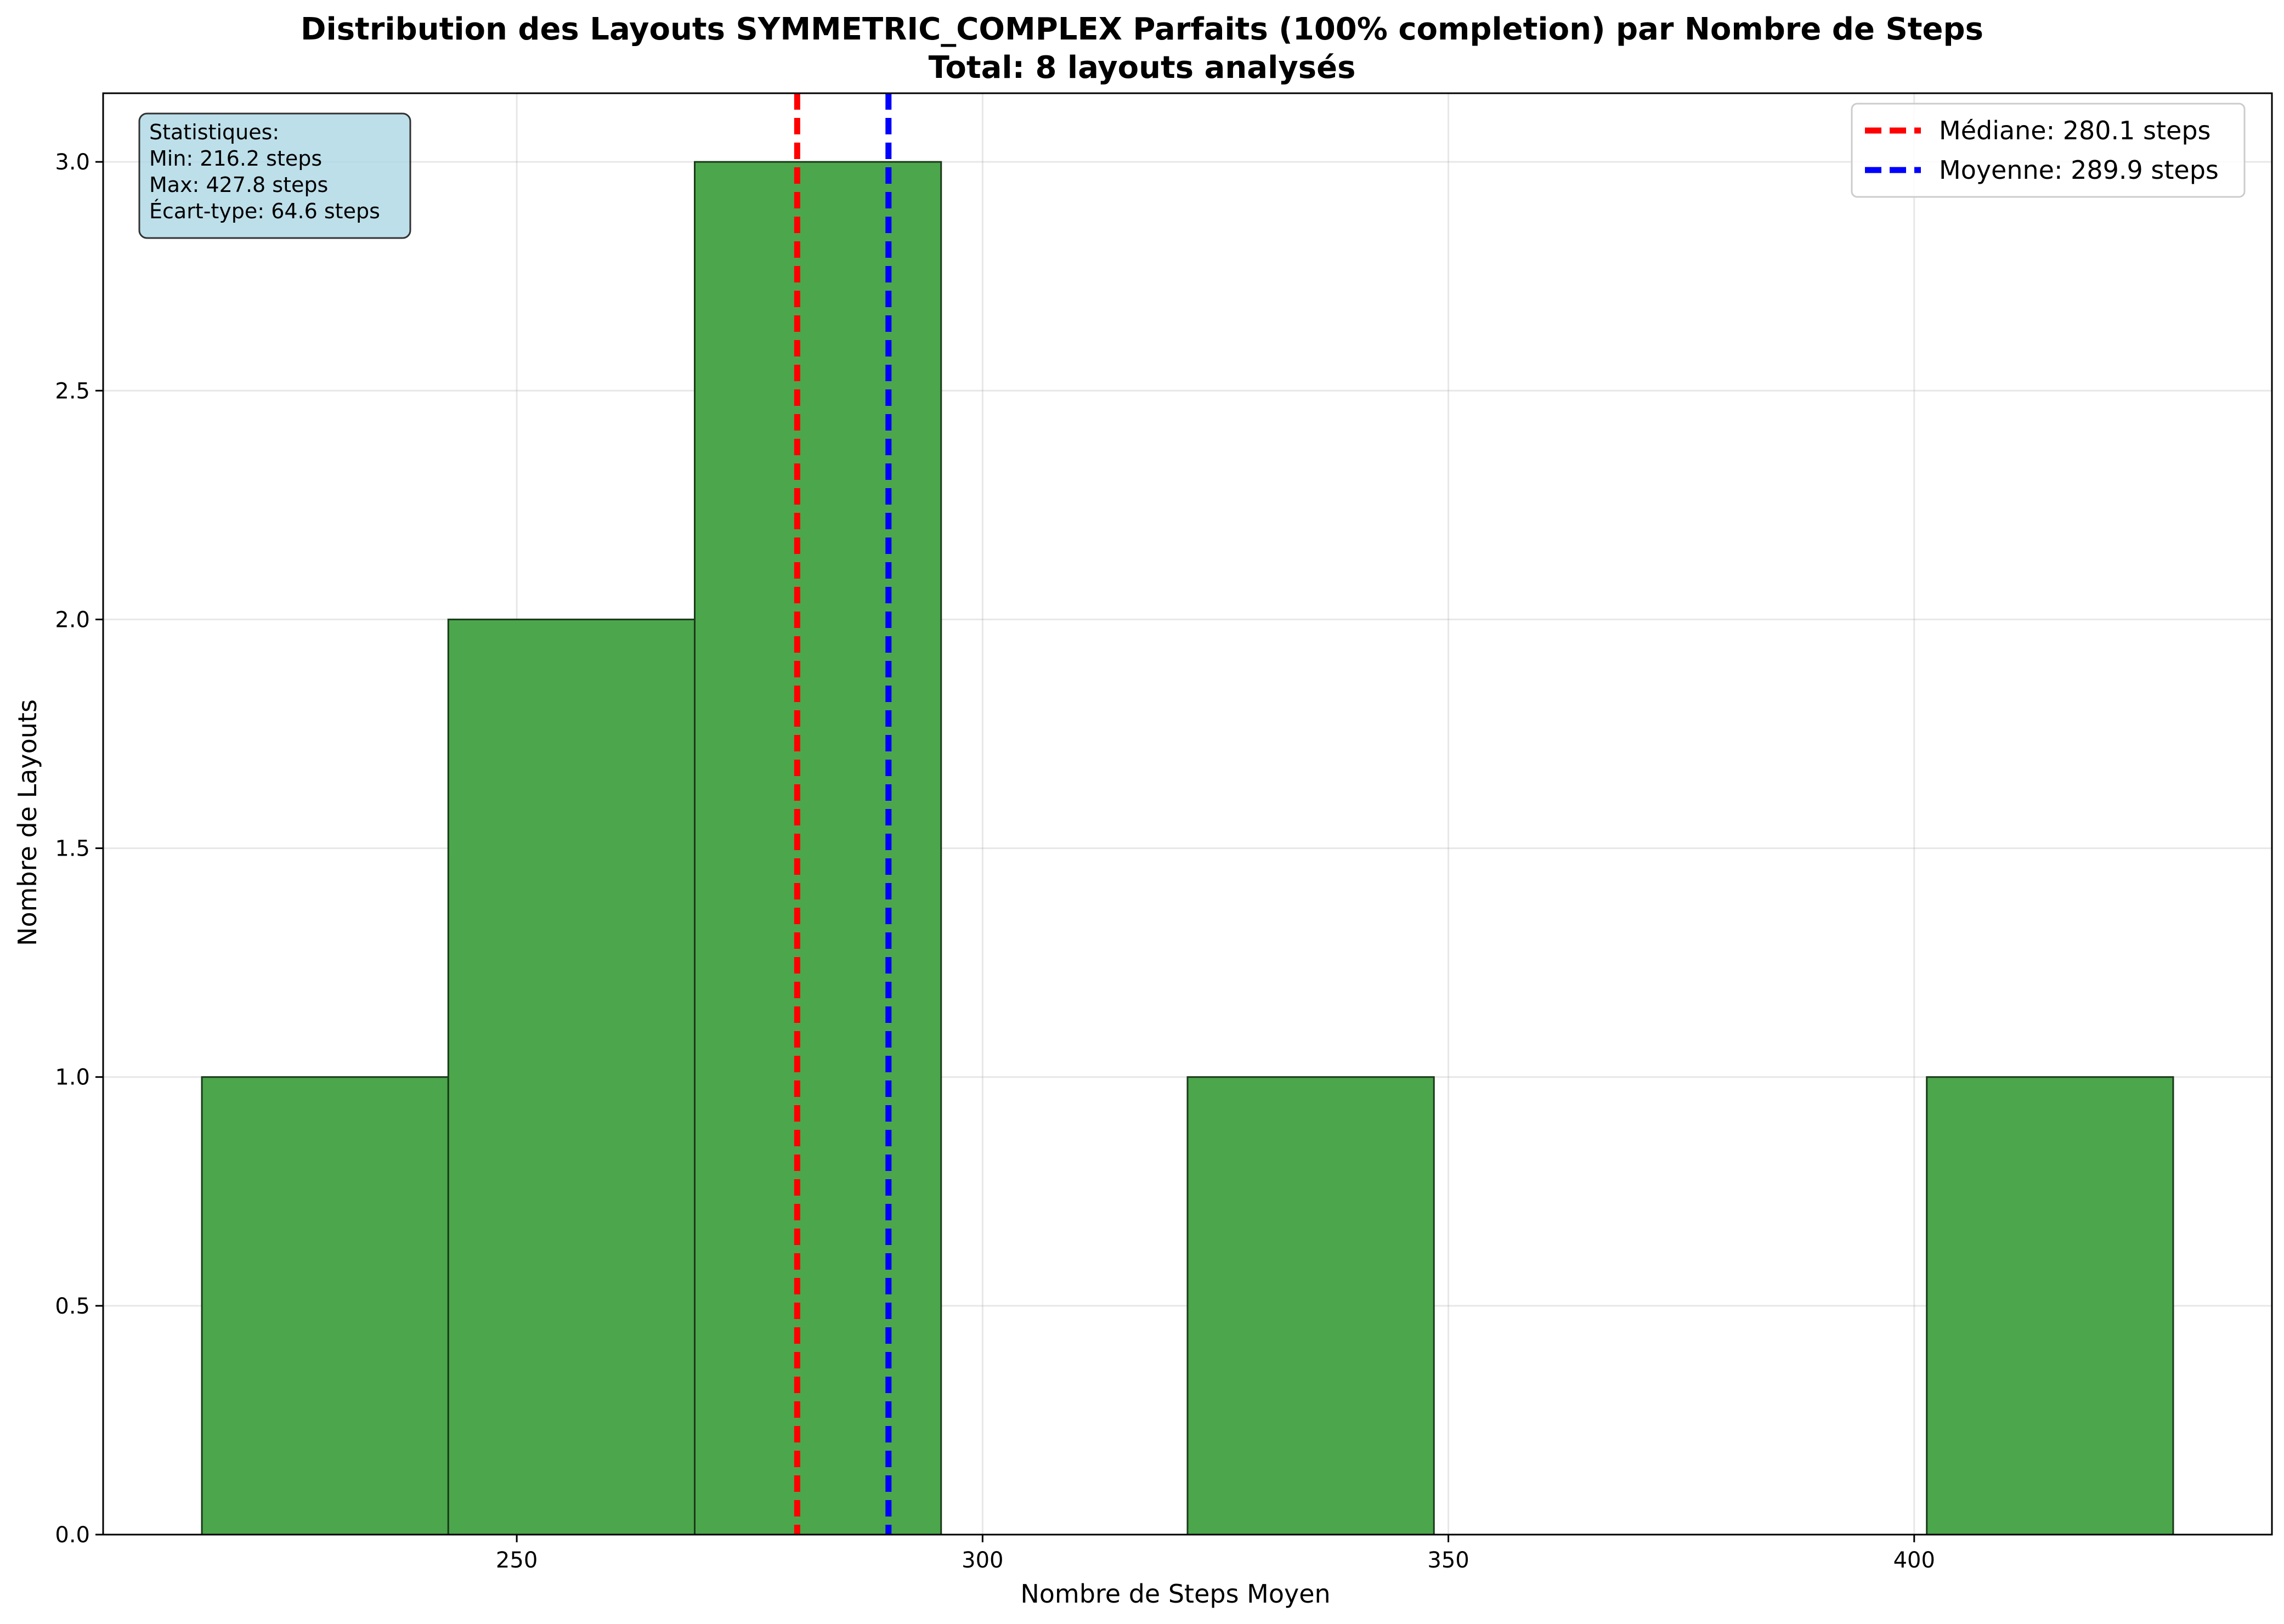 The height and width of the screenshot is (1624, 2284). I want to click on legend-label-mean: Moyenne: 289.9 steps, so click(2079, 170).